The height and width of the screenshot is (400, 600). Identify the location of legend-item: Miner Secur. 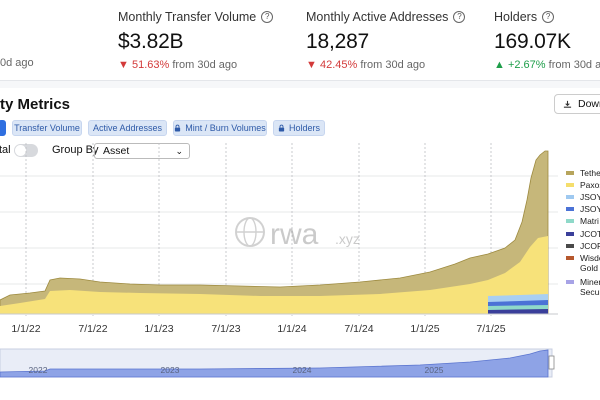
(583, 287).